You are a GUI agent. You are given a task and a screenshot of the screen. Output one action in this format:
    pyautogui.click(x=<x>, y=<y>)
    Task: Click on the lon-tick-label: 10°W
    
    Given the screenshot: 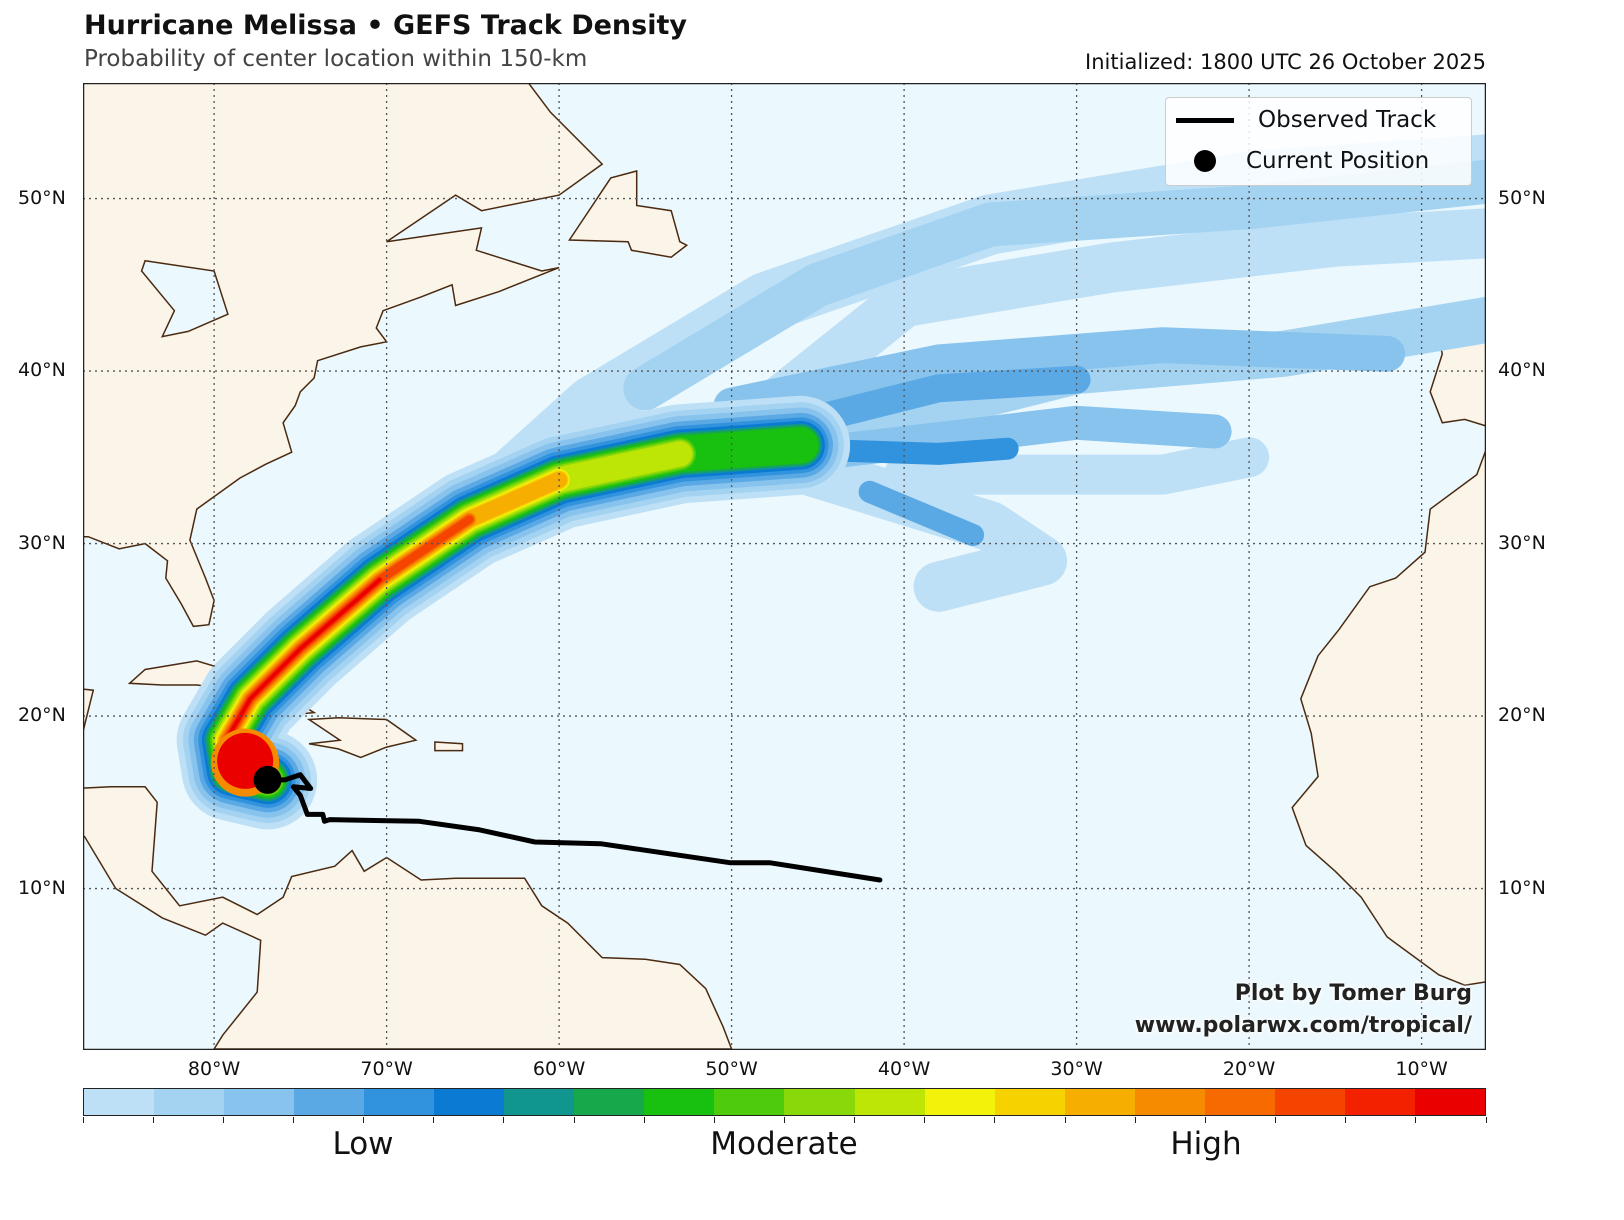 What is the action you would take?
    pyautogui.click(x=1421, y=1069)
    